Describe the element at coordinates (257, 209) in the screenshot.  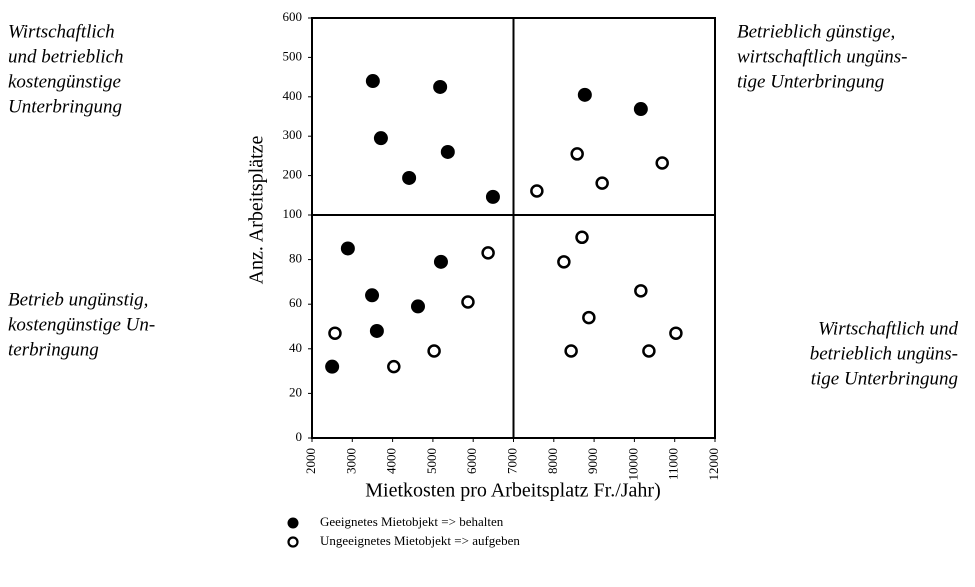
I see `y-axis-label: Anz. Arbeitsplätze` at that location.